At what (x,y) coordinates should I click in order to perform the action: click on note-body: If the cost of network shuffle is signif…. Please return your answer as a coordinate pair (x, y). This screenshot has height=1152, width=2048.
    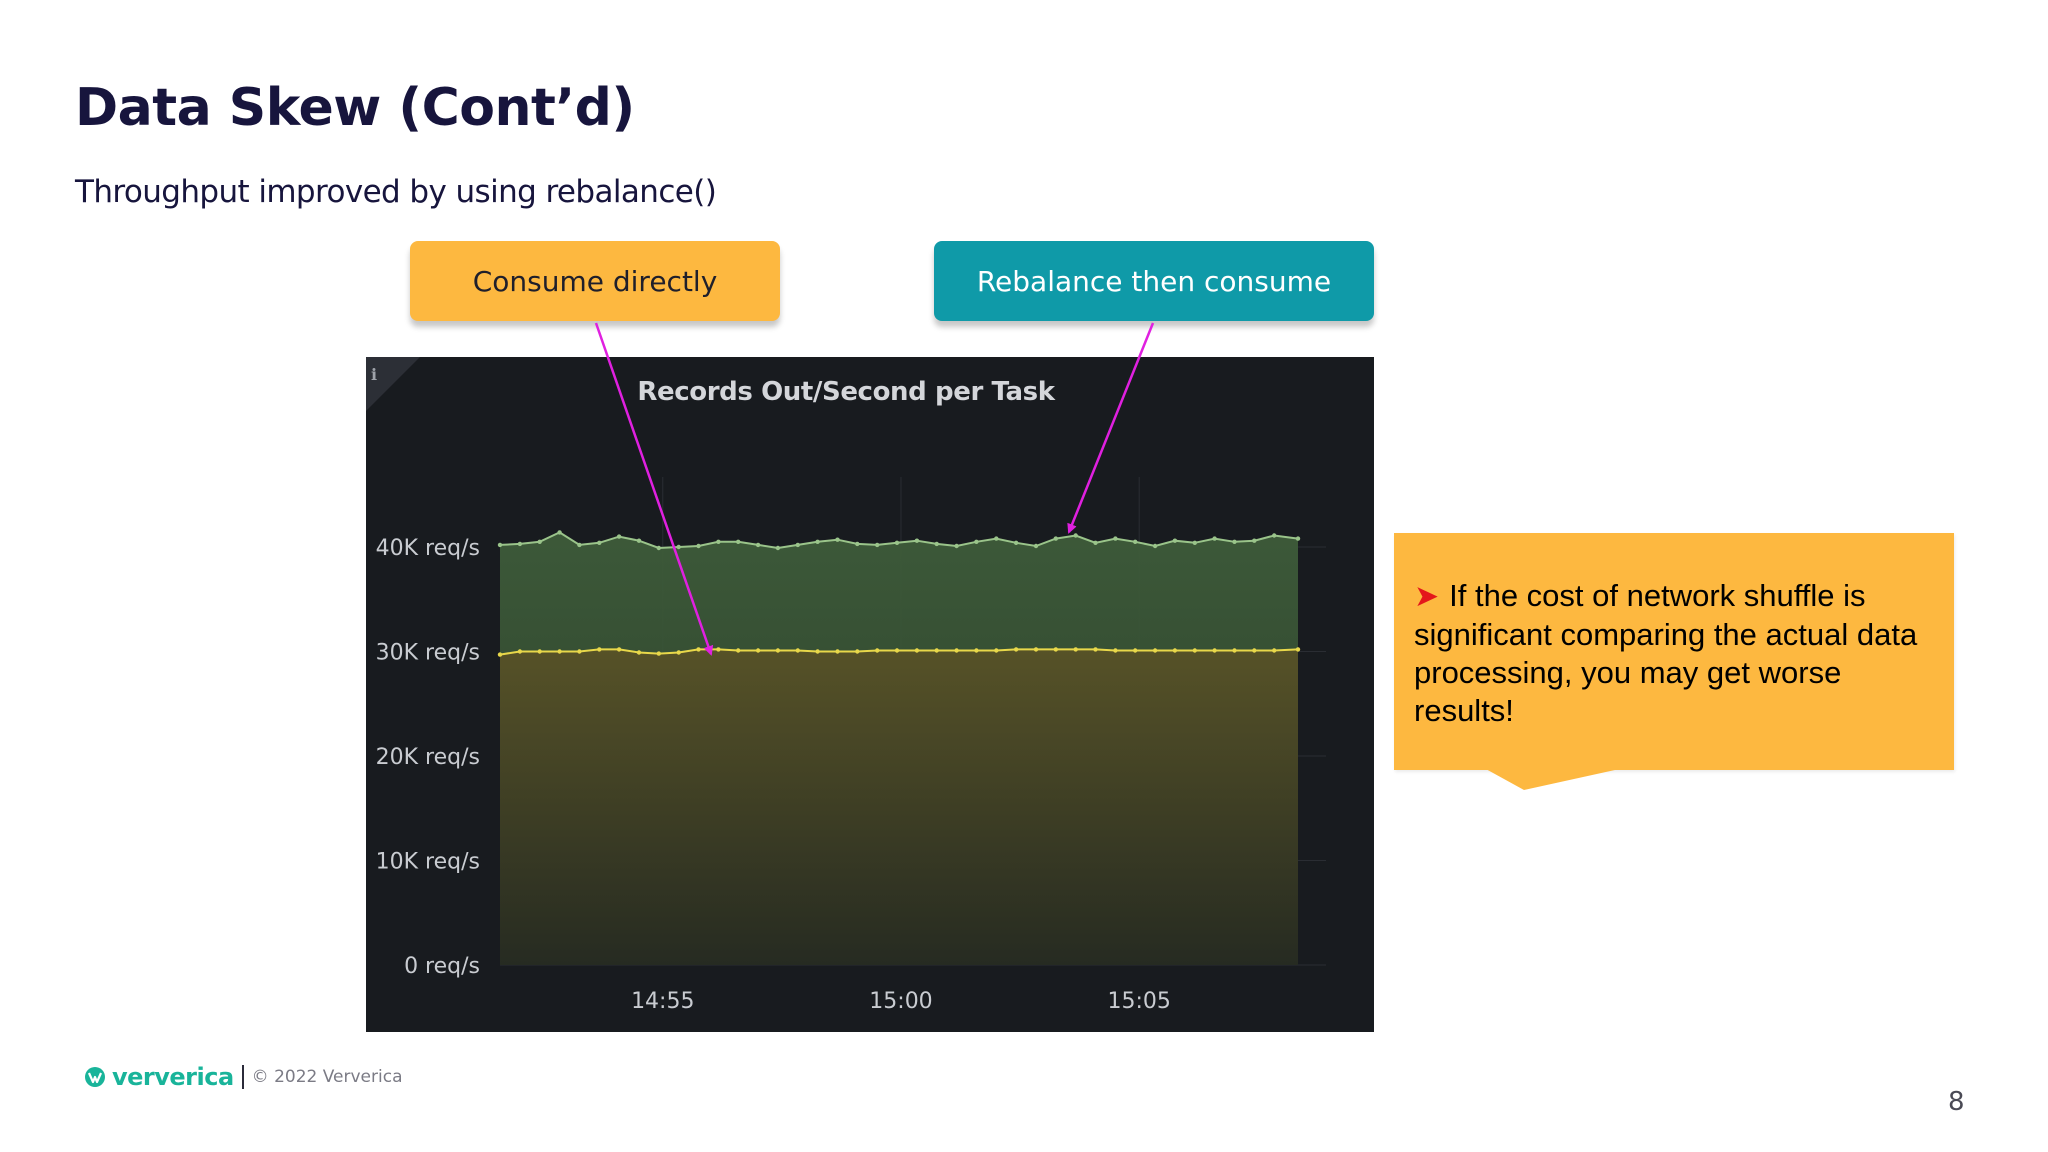
    Looking at the image, I should click on (1666, 653).